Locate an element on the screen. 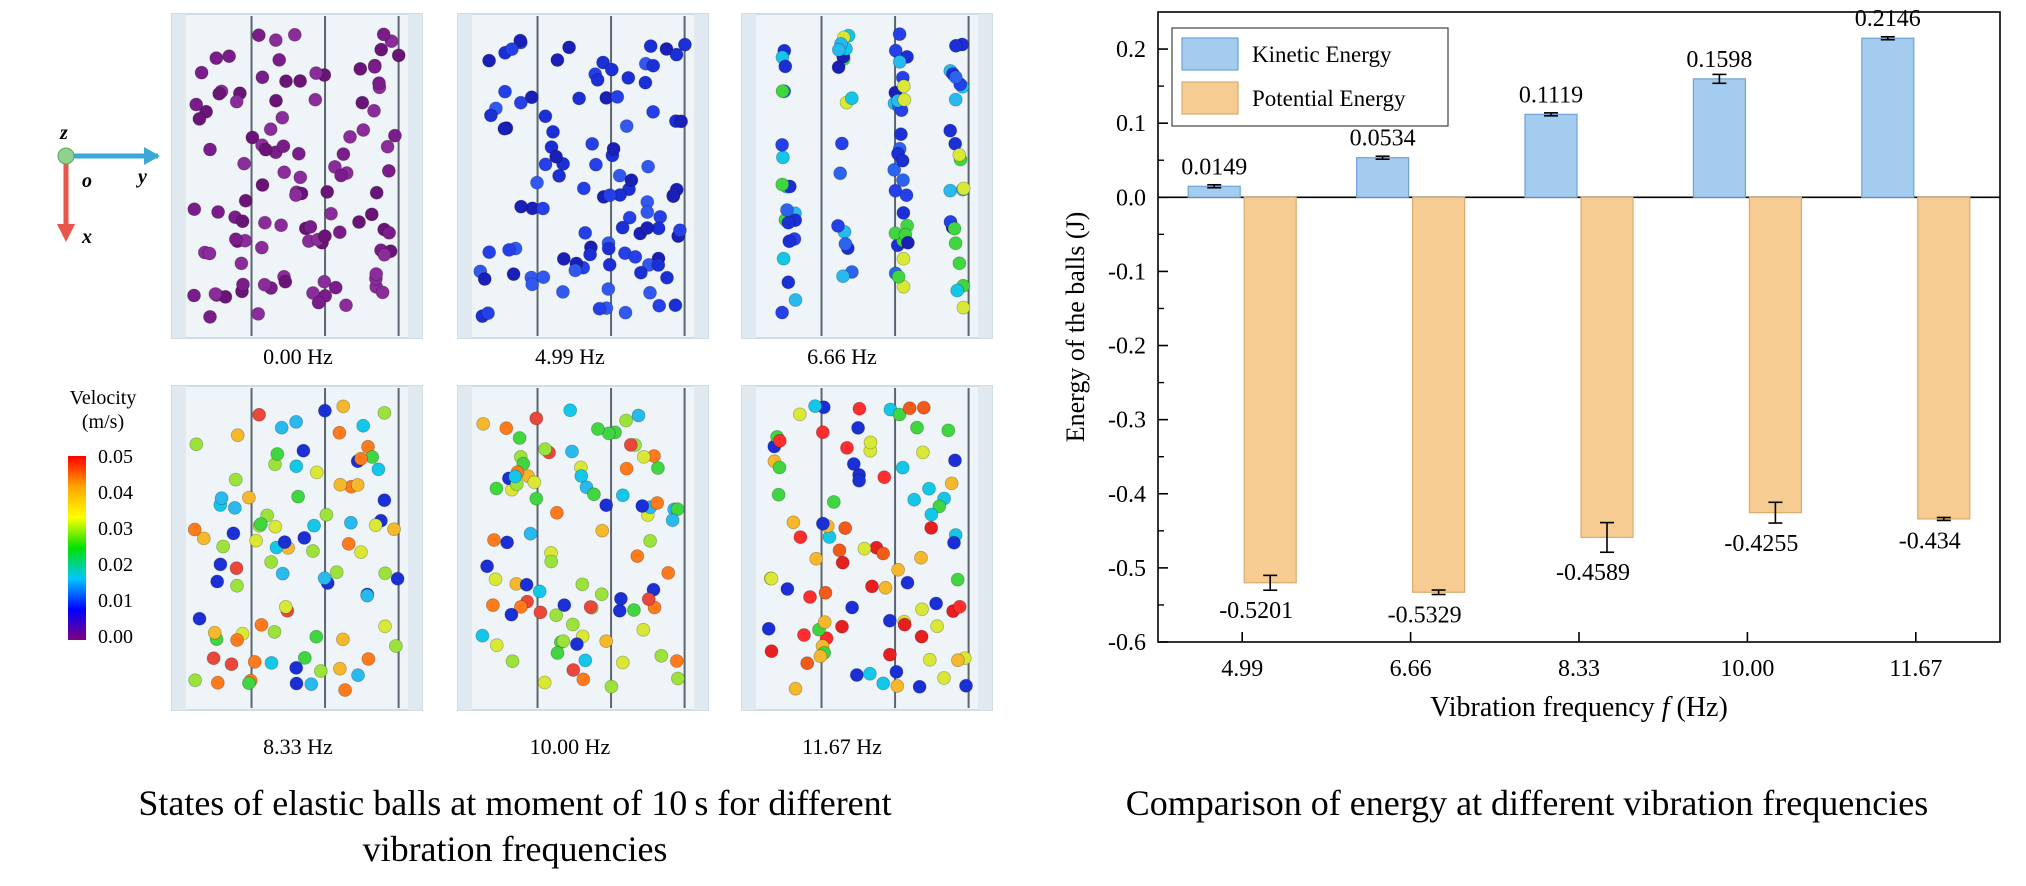 The height and width of the screenshot is (886, 2026). x-axis-arrowhead is located at coordinates (66, 233).